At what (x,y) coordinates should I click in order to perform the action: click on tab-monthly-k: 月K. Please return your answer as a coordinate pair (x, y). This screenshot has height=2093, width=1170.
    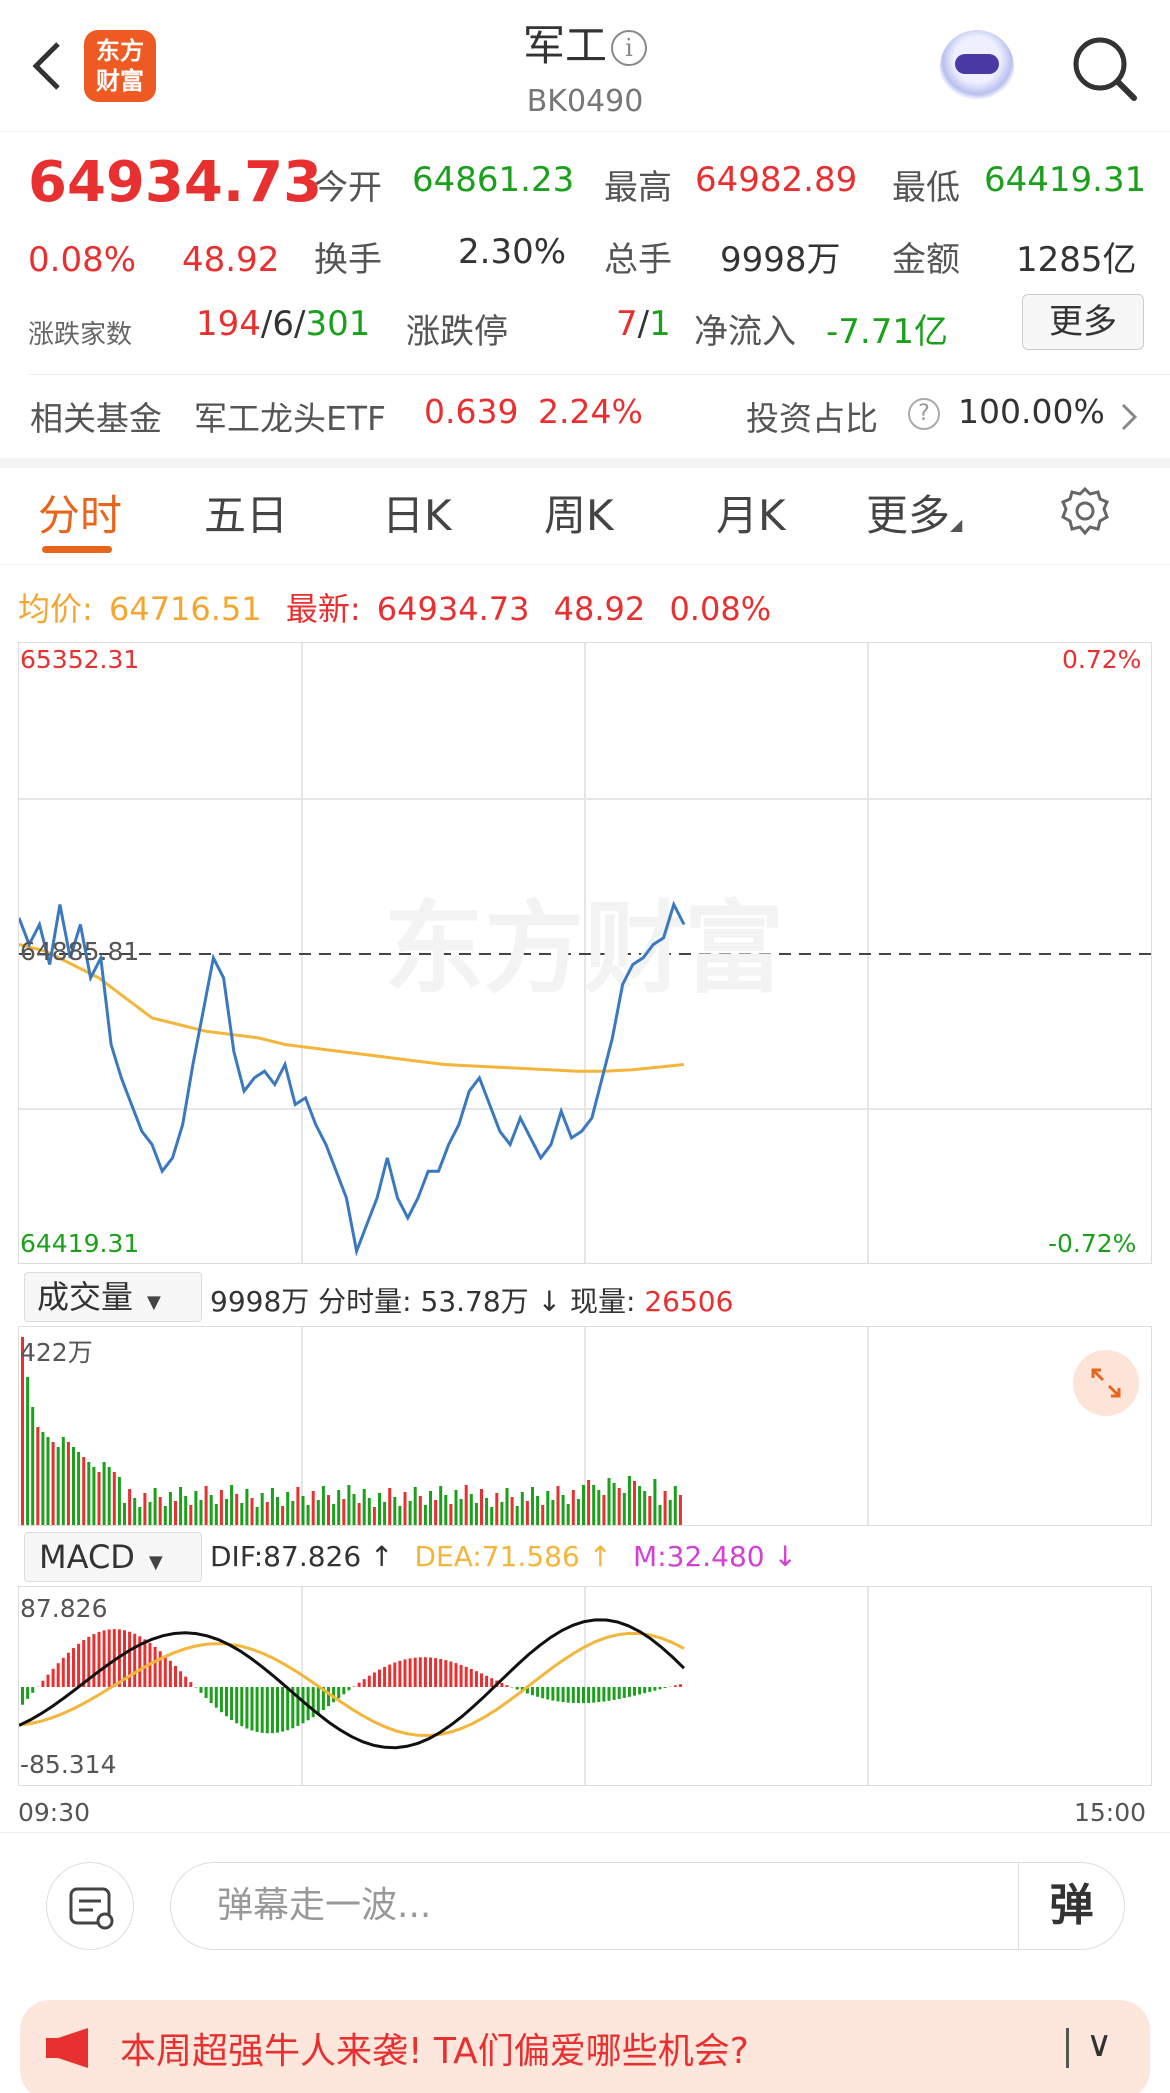
    Looking at the image, I should click on (751, 515).